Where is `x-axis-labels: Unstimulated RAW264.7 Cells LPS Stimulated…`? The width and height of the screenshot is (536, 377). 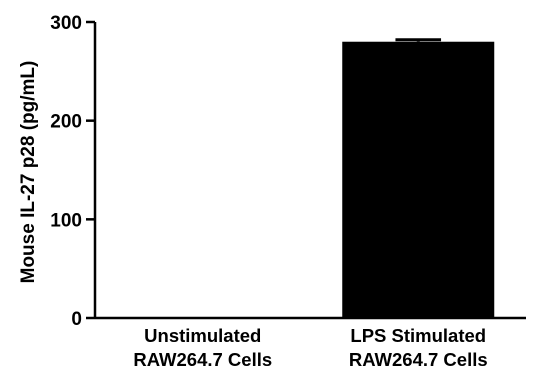
x-axis-labels: Unstimulated RAW264.7 Cells LPS Stimulated… is located at coordinates (310, 347).